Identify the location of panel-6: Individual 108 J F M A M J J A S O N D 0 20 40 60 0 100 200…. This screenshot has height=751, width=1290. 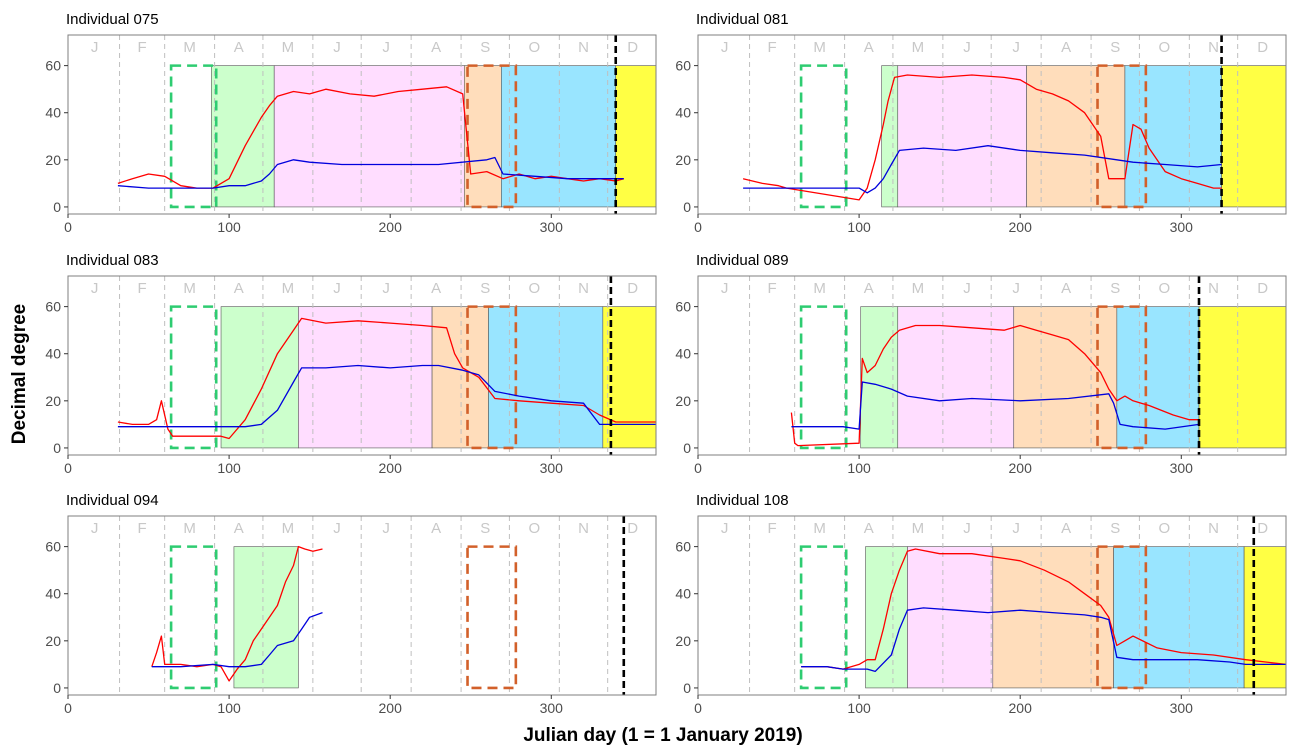
(981, 604).